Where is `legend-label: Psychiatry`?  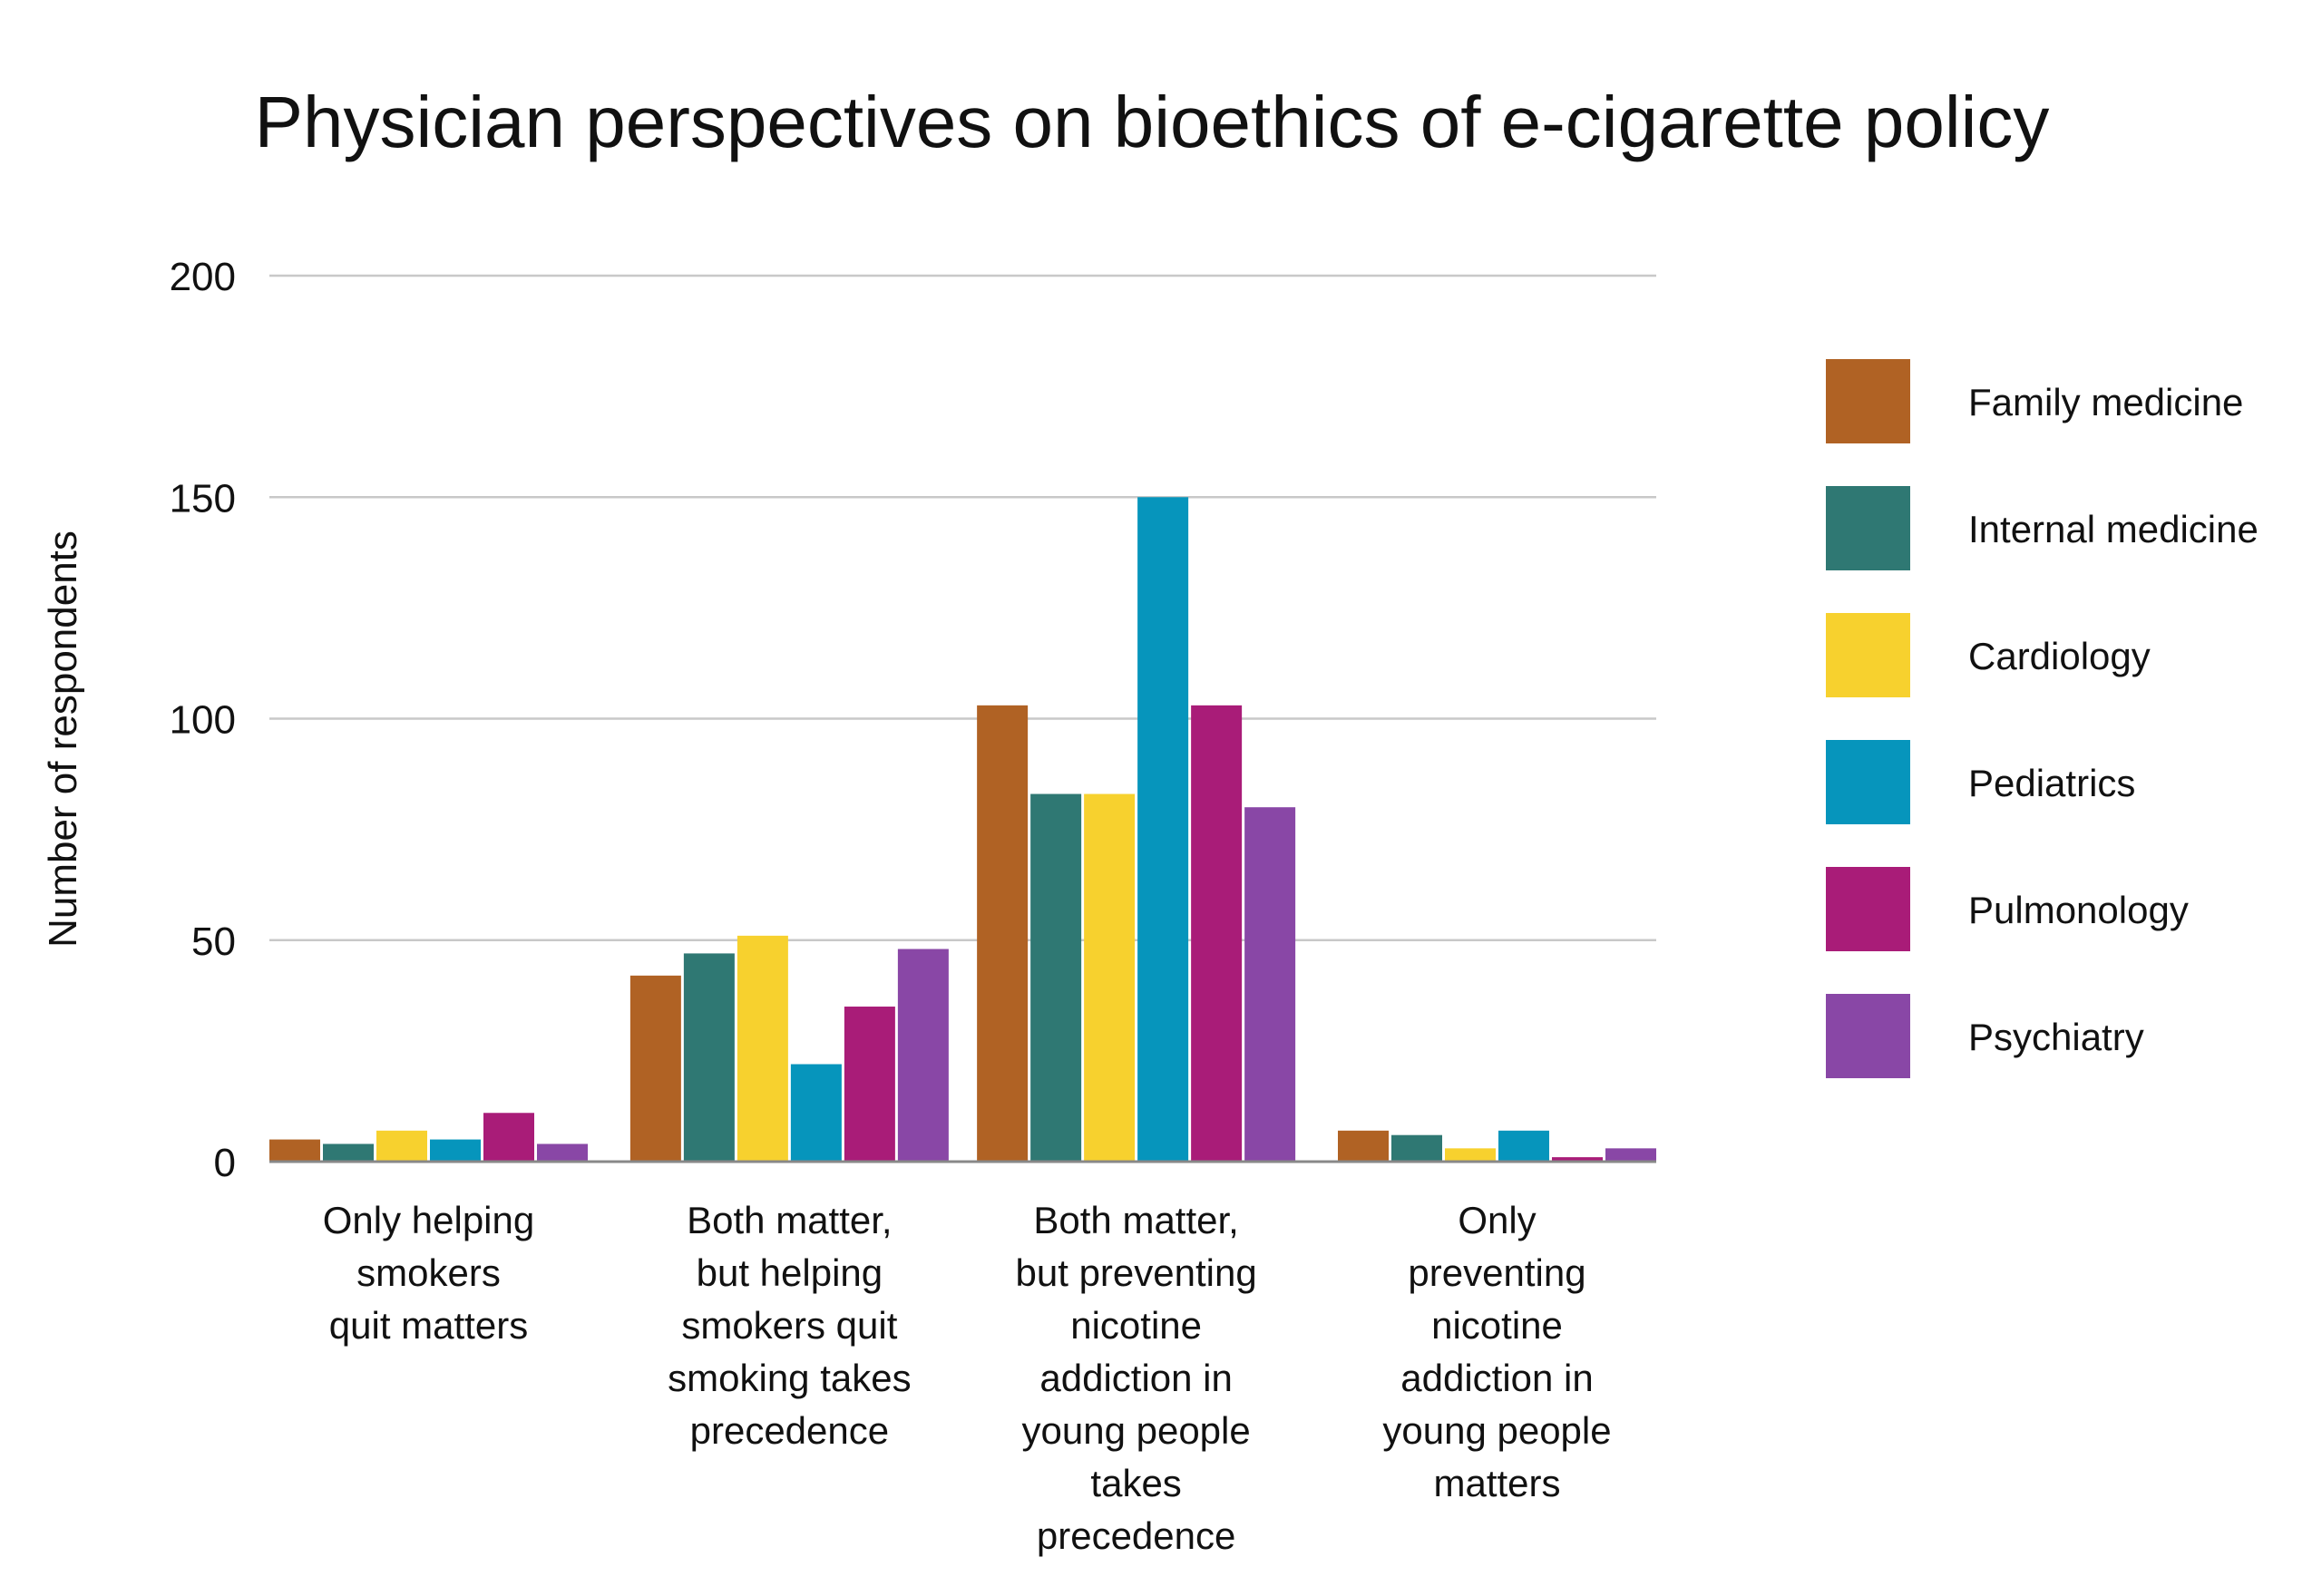
legend-label: Psychiatry is located at coordinates (2056, 1037).